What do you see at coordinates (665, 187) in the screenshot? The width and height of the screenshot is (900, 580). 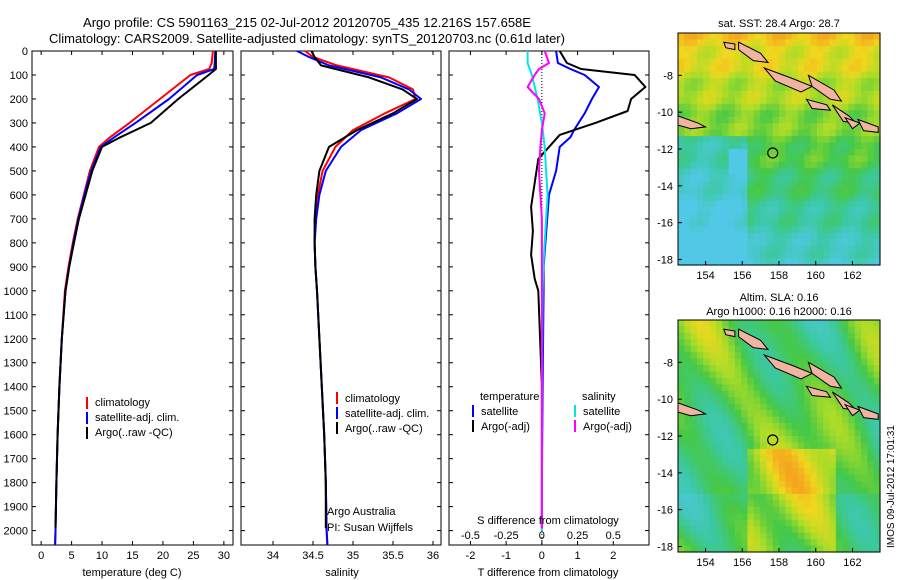 I see `lat-tick-label: -14` at bounding box center [665, 187].